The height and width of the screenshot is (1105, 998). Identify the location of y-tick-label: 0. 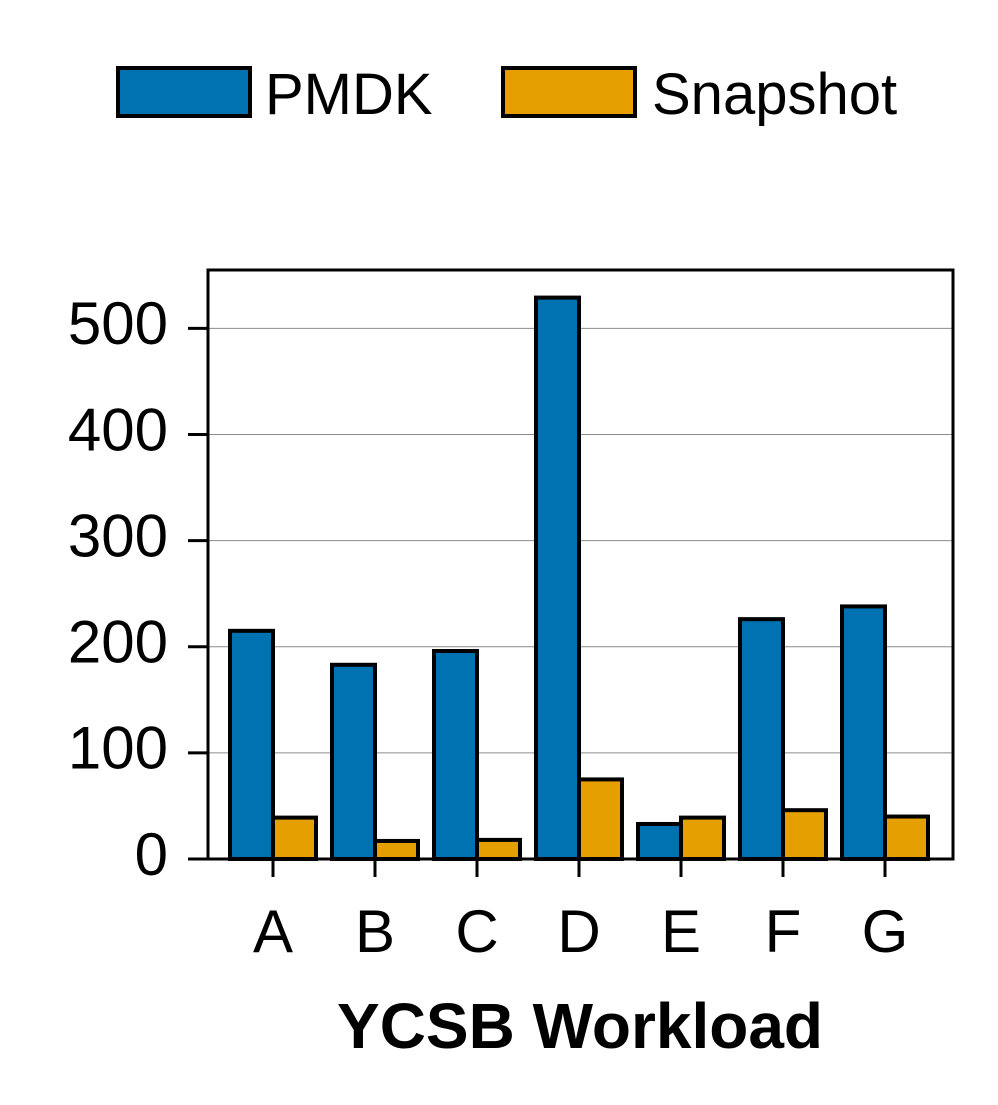
(151, 854).